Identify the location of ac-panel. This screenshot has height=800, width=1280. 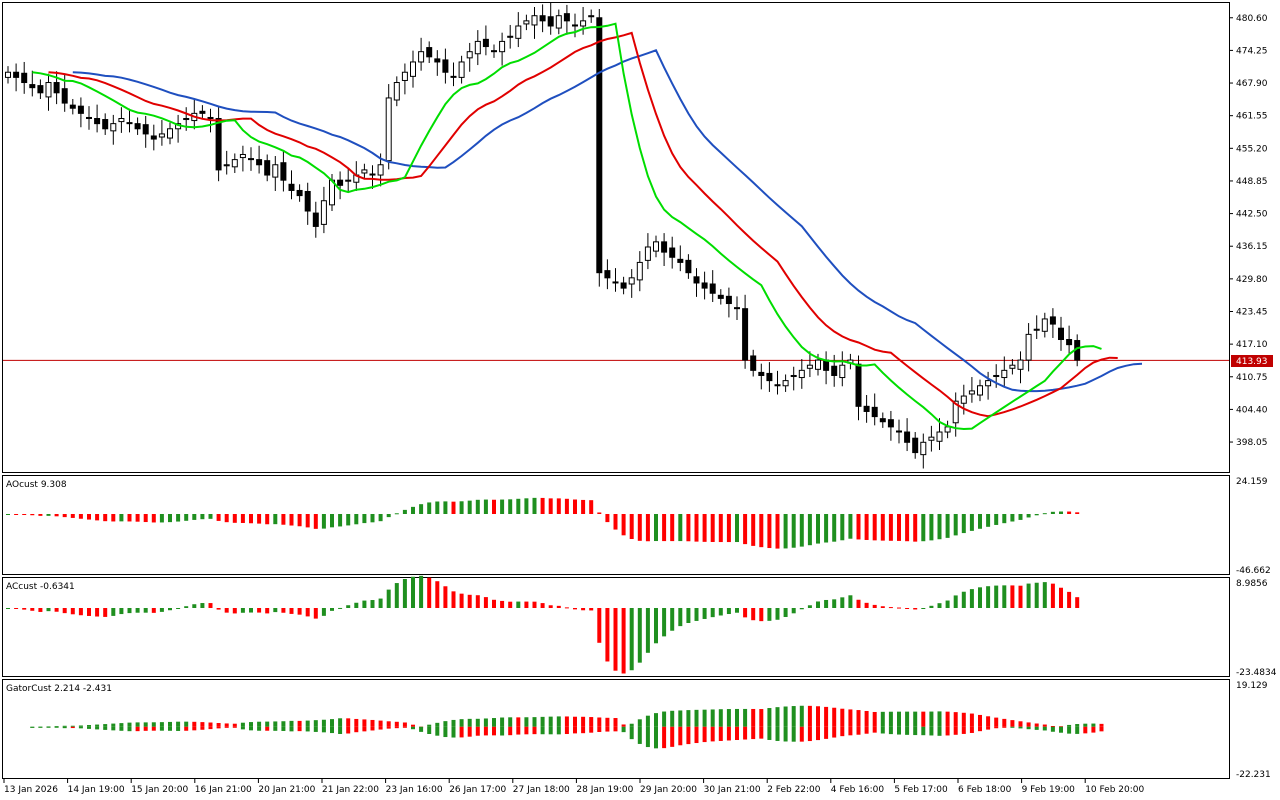
(543, 624).